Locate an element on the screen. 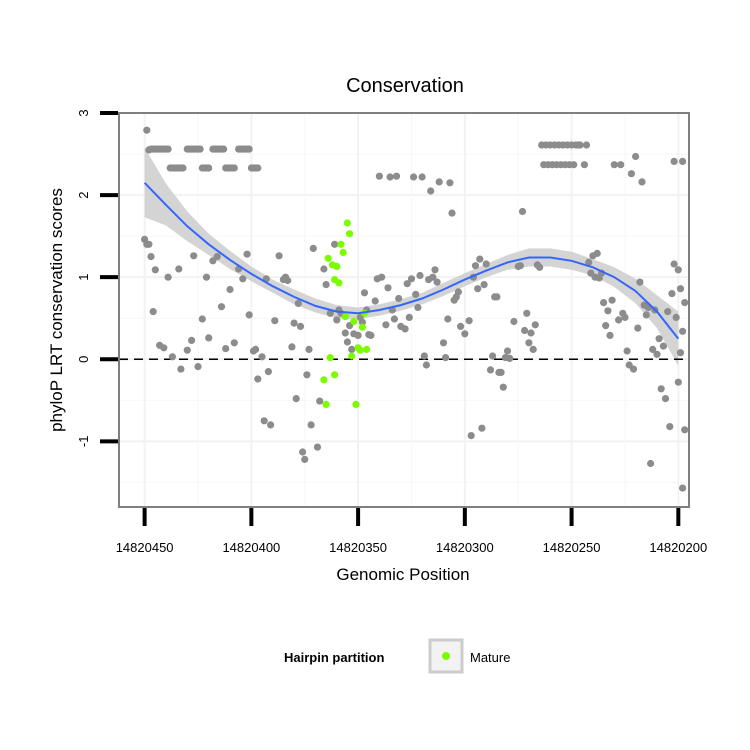  x-tick-label: 14820300 is located at coordinates (465, 547).